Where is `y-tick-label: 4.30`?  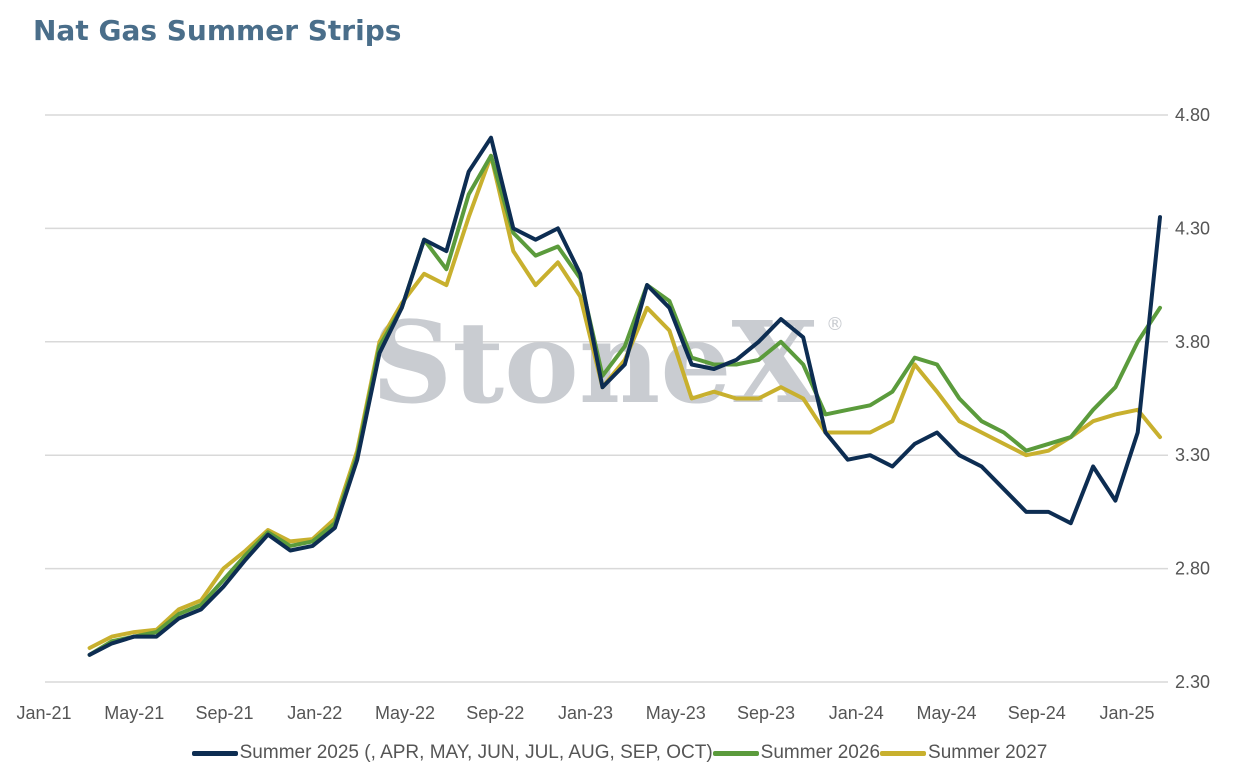
y-tick-label: 4.30 is located at coordinates (1192, 228).